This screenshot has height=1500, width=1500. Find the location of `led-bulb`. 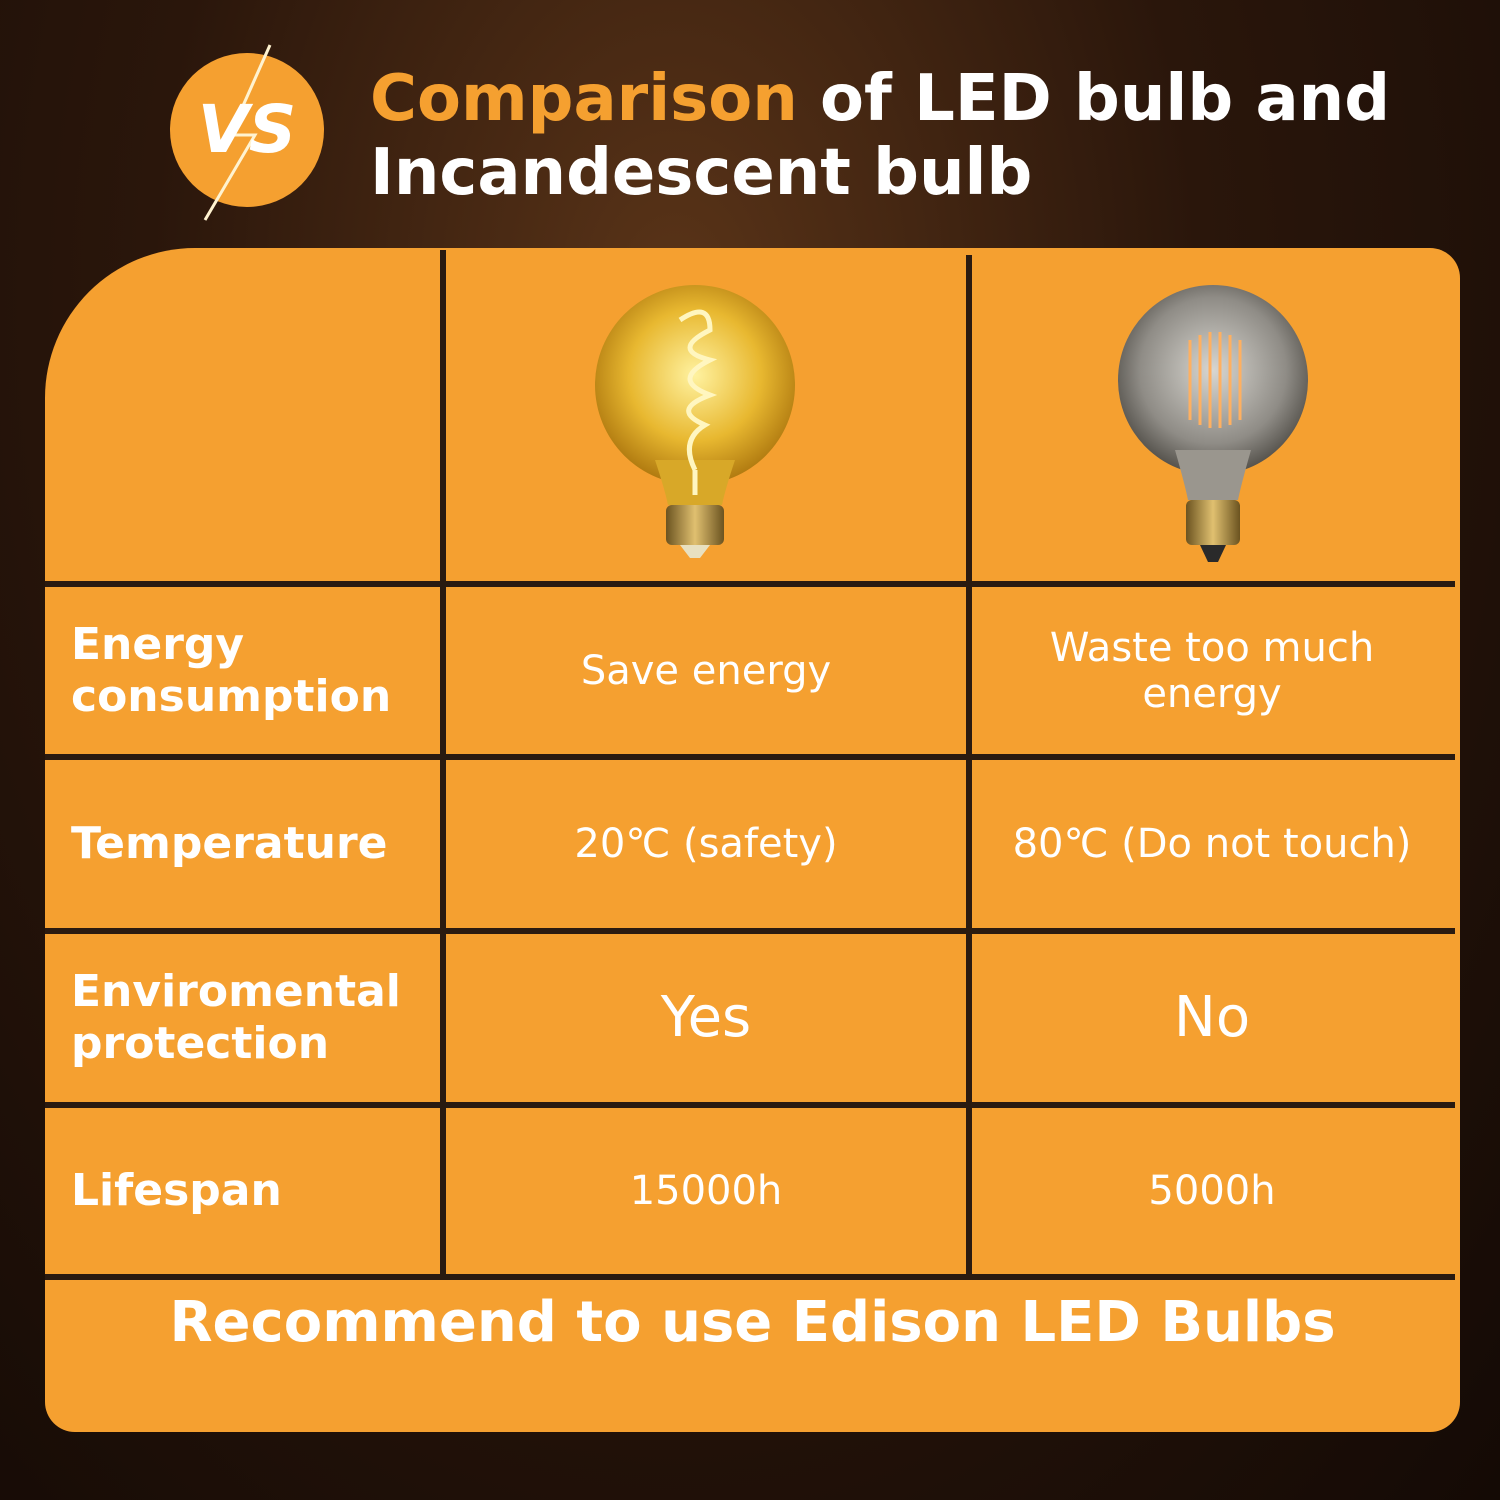

led-bulb is located at coordinates (695, 421).